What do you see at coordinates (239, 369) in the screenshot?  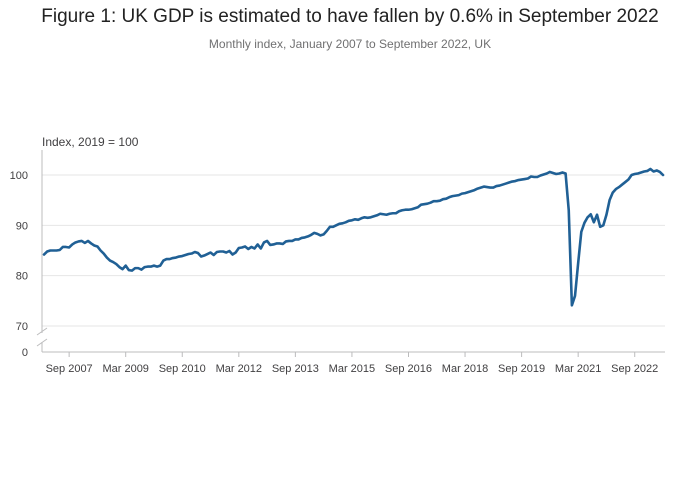 I see `x-tick-label: Mar 2012` at bounding box center [239, 369].